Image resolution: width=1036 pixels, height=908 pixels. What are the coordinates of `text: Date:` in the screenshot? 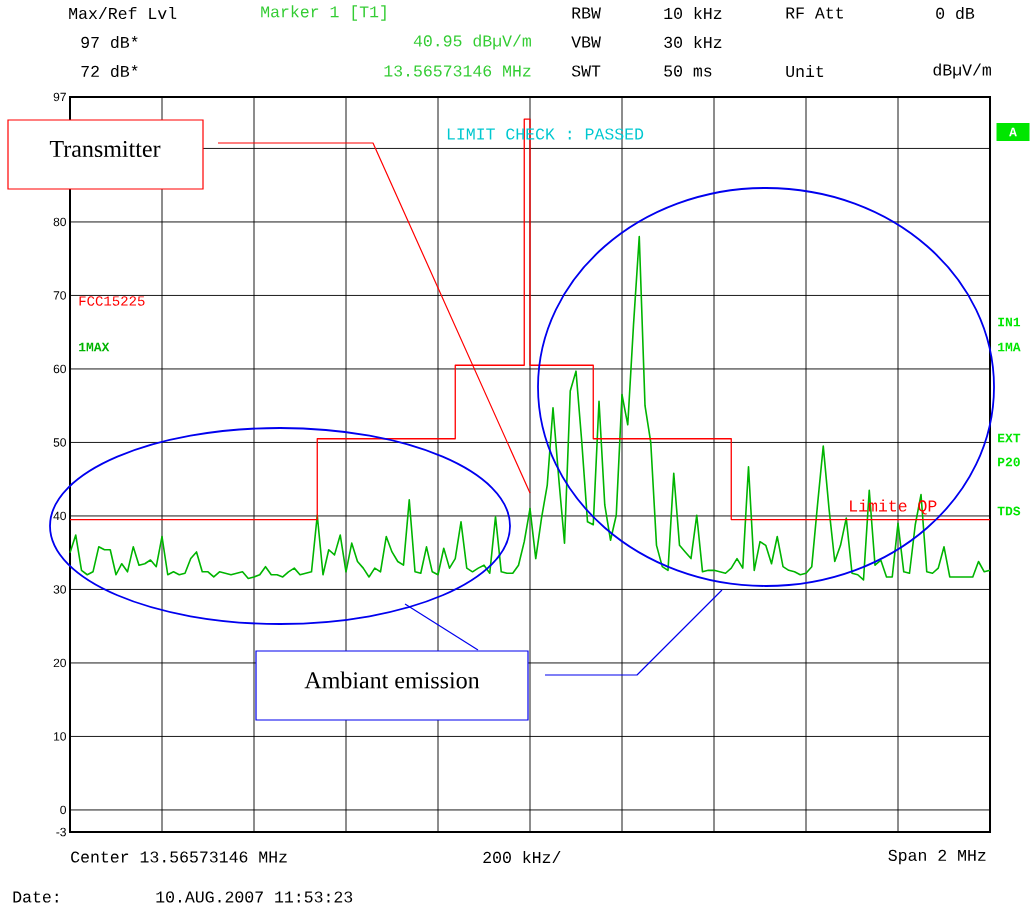 It's located at (35, 897).